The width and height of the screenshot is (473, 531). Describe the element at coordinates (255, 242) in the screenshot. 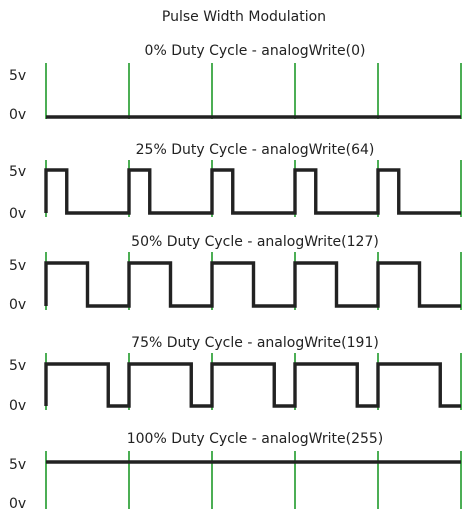

I see `panel-title: 50% Duty Cycle - analogWrite(127)` at that location.